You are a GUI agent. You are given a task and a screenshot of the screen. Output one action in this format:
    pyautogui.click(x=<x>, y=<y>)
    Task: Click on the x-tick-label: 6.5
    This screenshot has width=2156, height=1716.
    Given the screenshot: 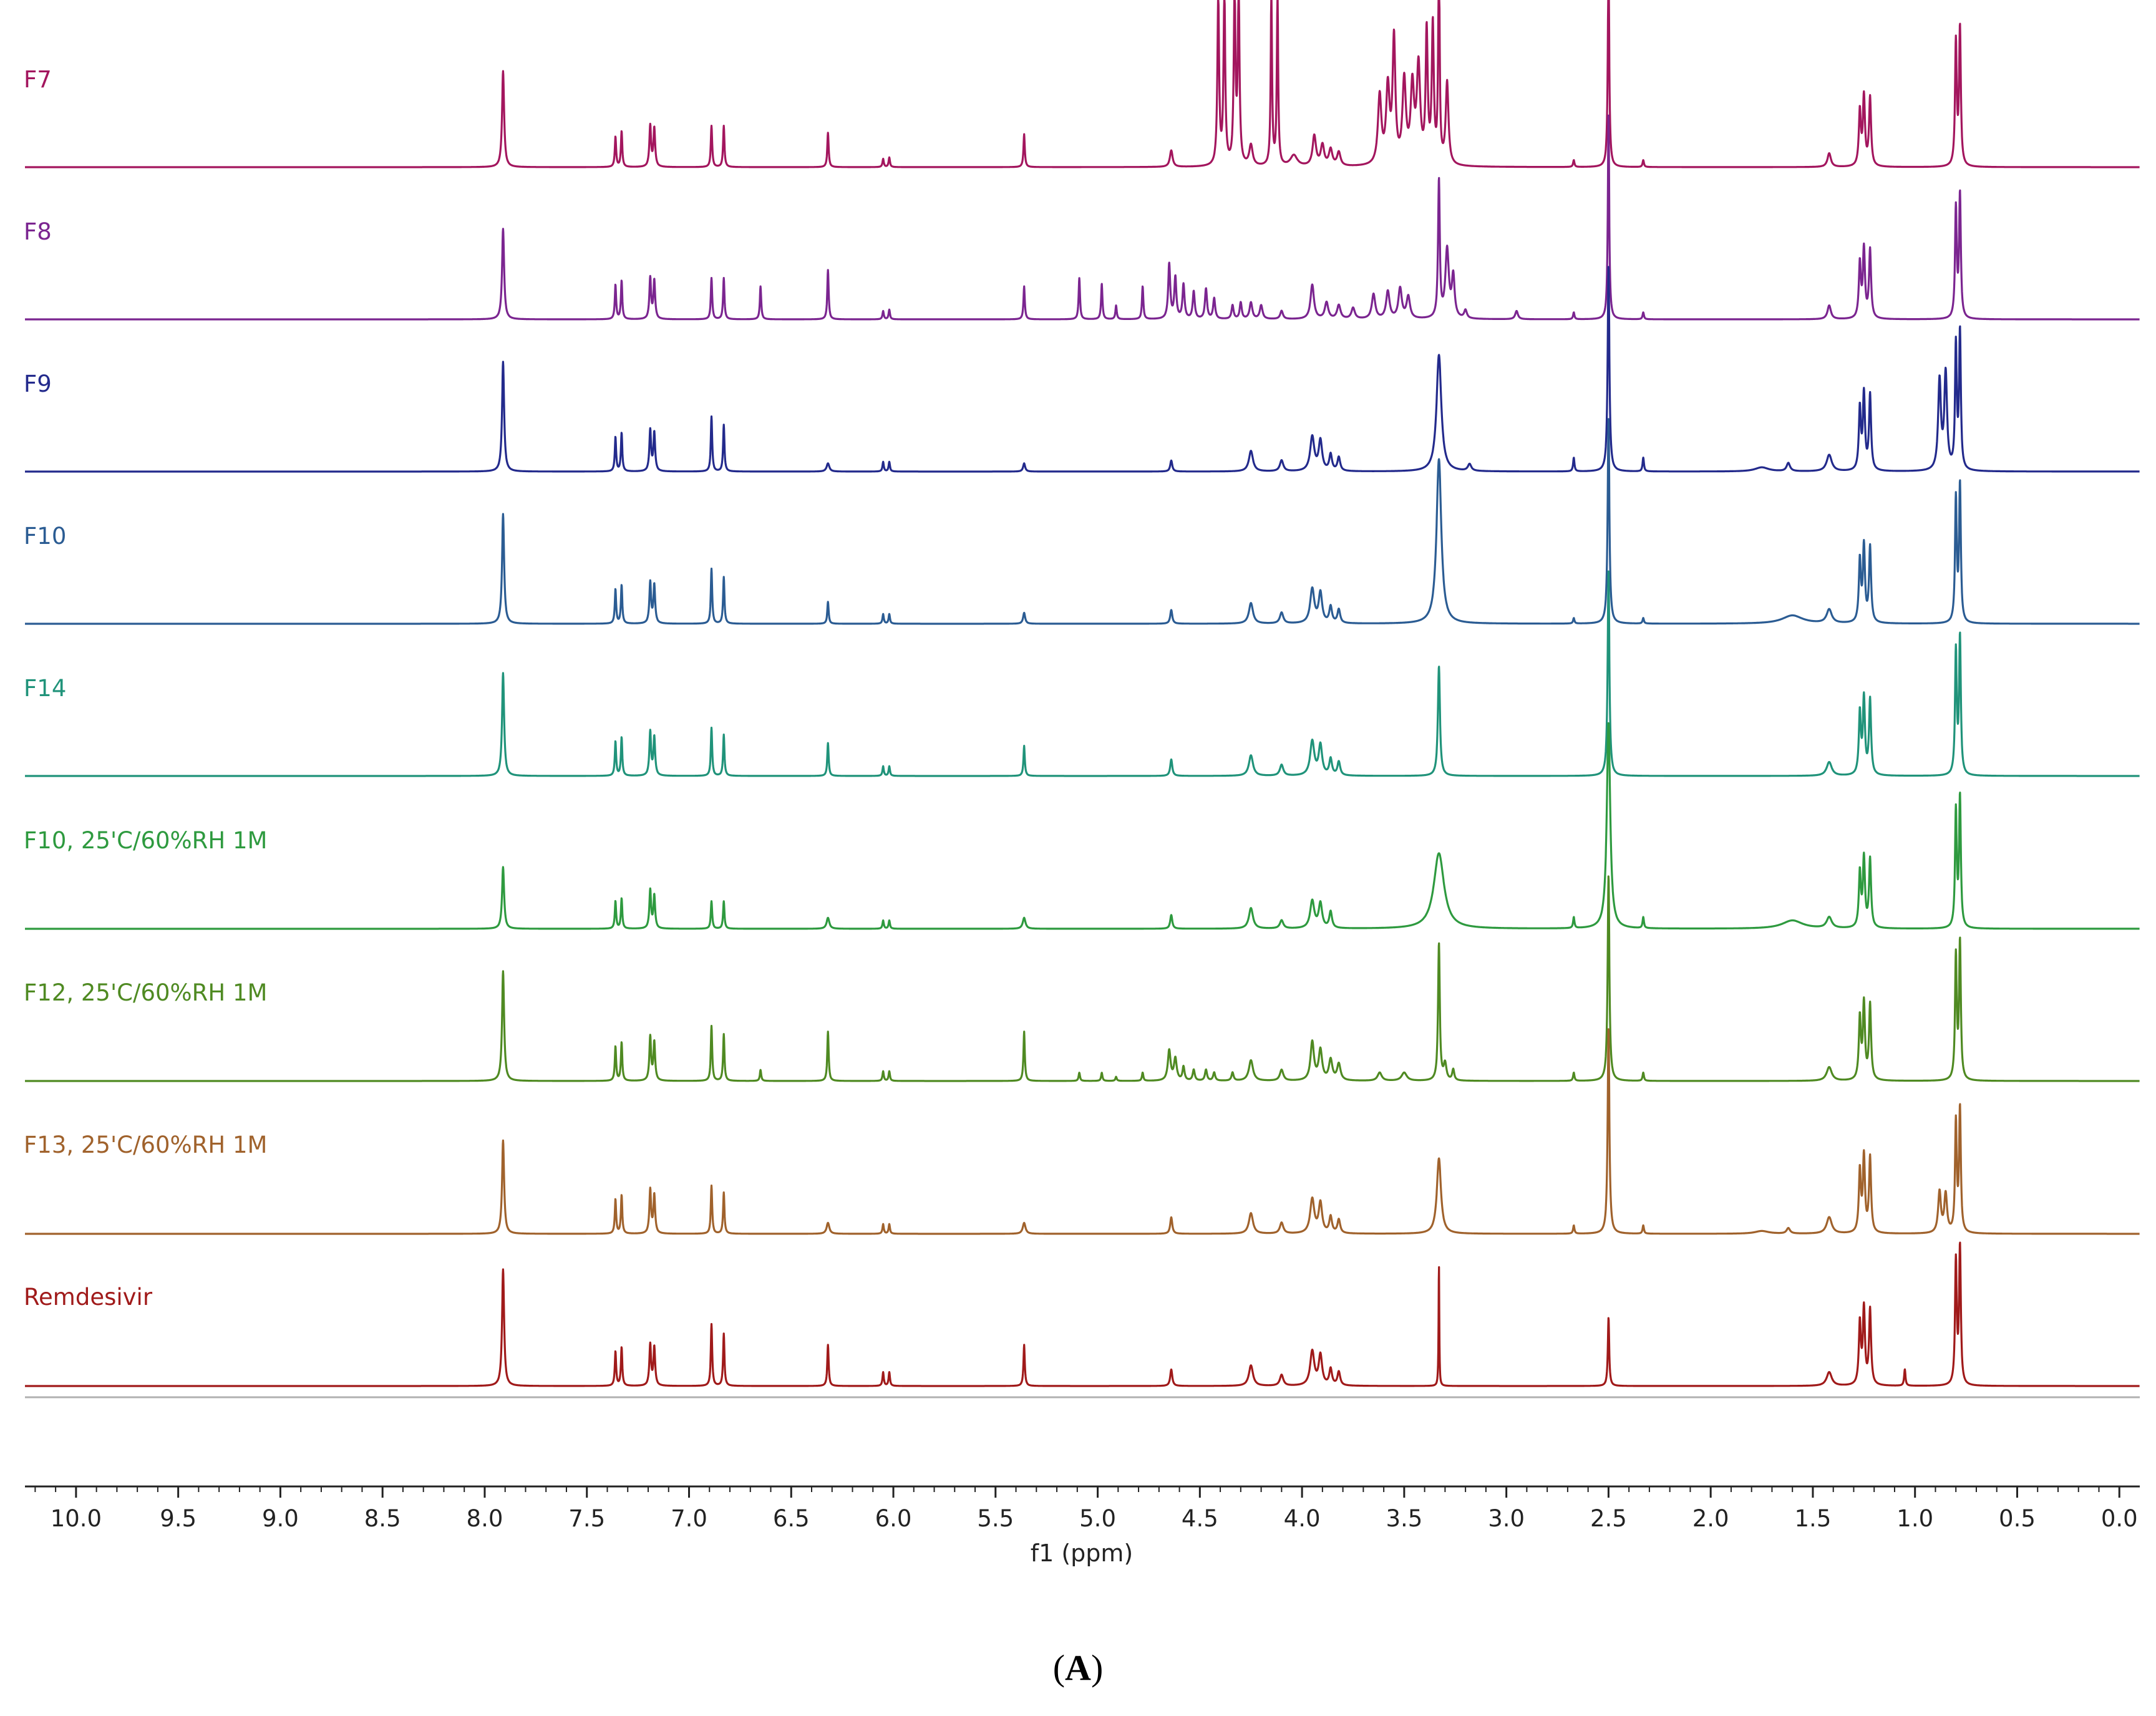 What is the action you would take?
    pyautogui.click(x=791, y=1518)
    